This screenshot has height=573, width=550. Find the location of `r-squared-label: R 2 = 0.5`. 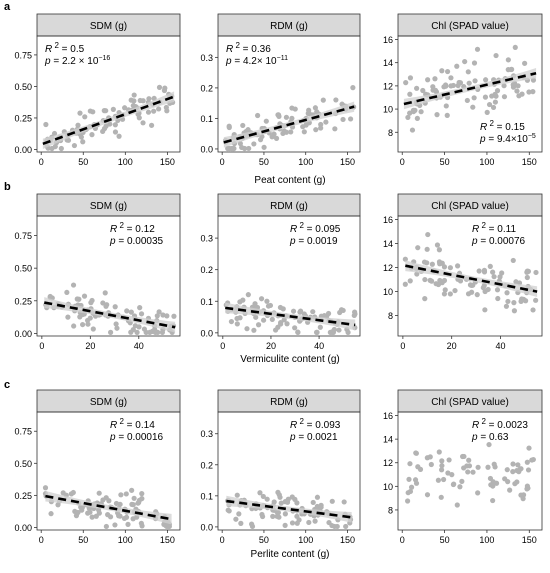

r-squared-label: R 2 = 0.5 is located at coordinates (65, 48).